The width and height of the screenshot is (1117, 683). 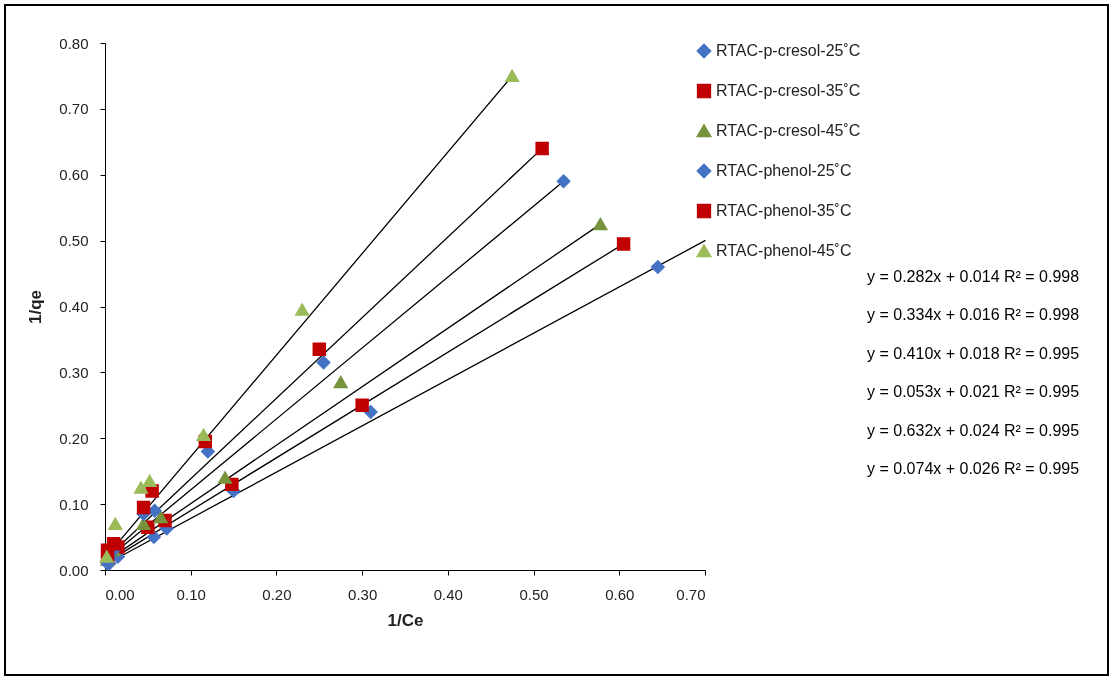 What do you see at coordinates (691, 594) in the screenshot?
I see `x-tick-label: 0.70` at bounding box center [691, 594].